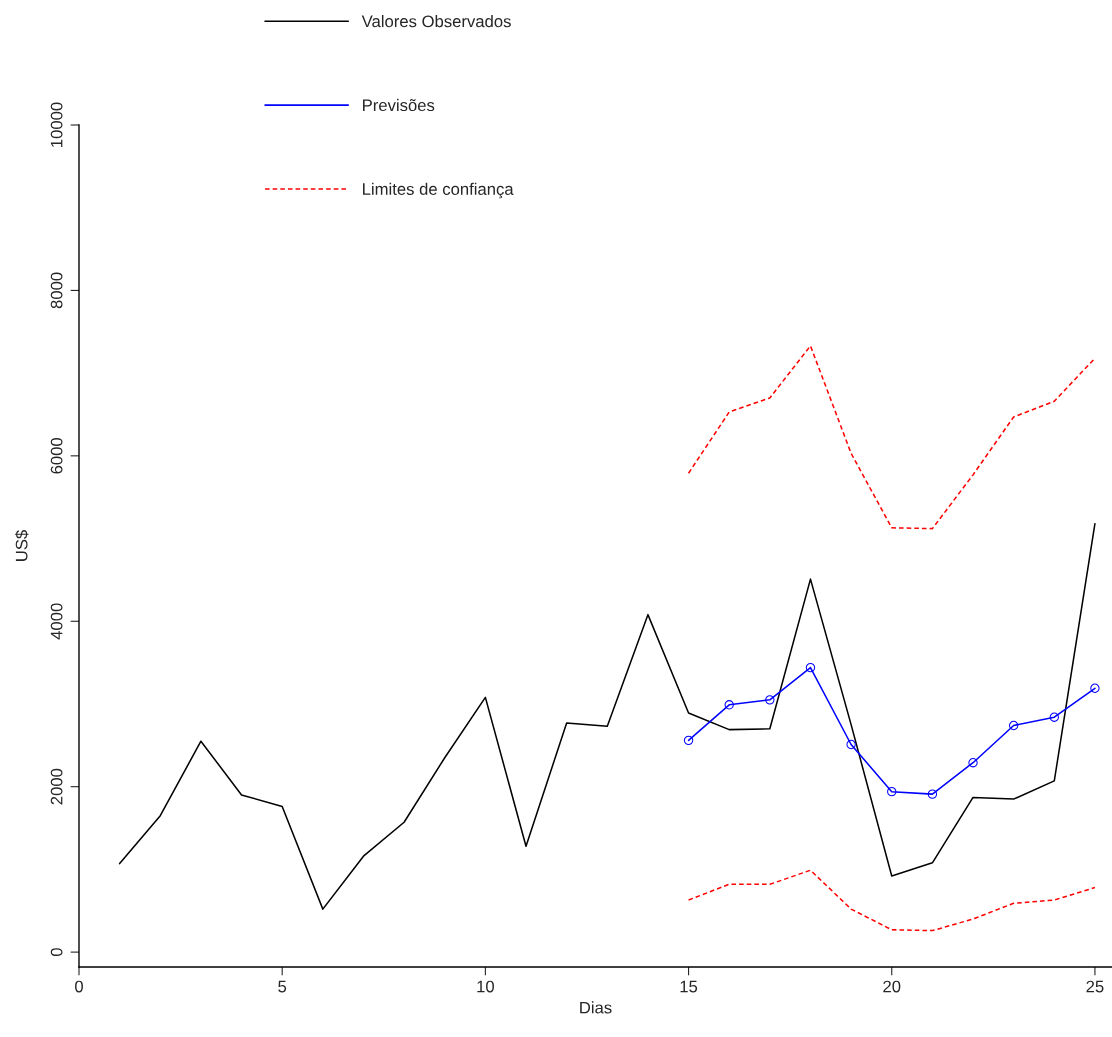 The image size is (1112, 1037). I want to click on x-tick-label: 10, so click(485, 986).